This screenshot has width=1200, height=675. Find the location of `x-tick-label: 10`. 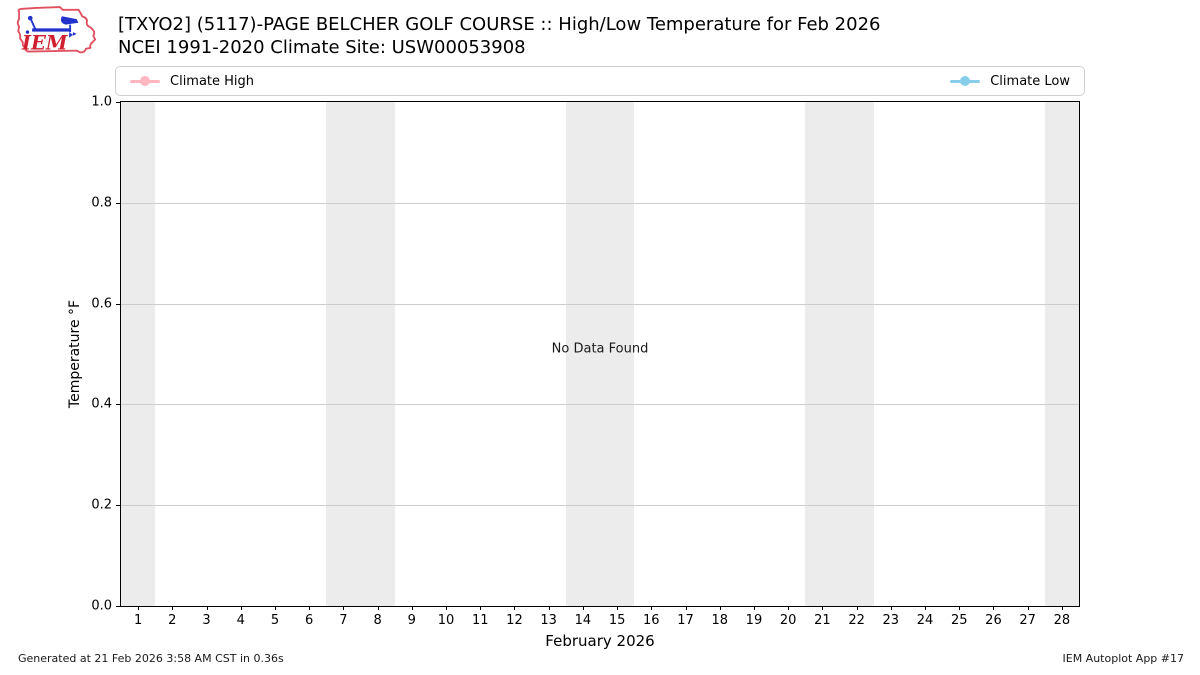

x-tick-label: 10 is located at coordinates (446, 620).